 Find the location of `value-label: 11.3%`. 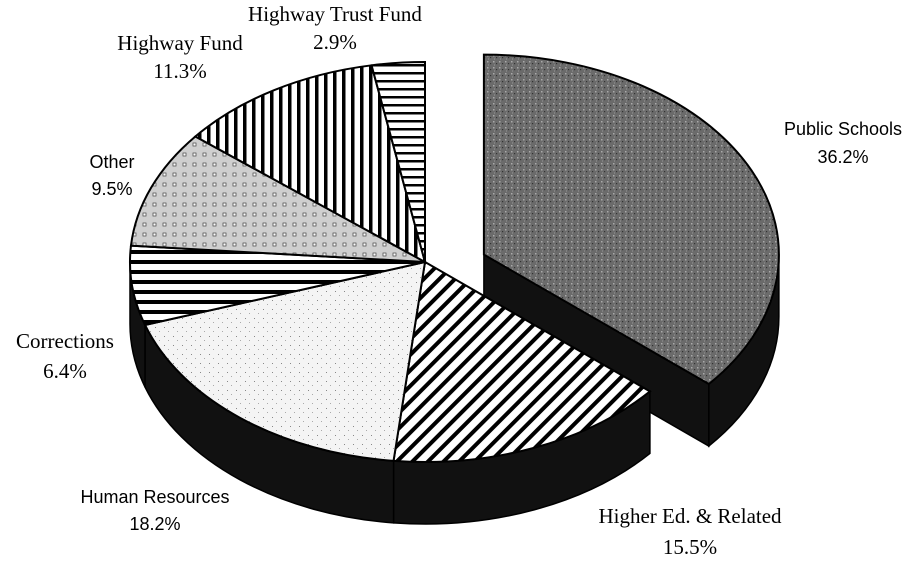

value-label: 11.3% is located at coordinates (179, 71).